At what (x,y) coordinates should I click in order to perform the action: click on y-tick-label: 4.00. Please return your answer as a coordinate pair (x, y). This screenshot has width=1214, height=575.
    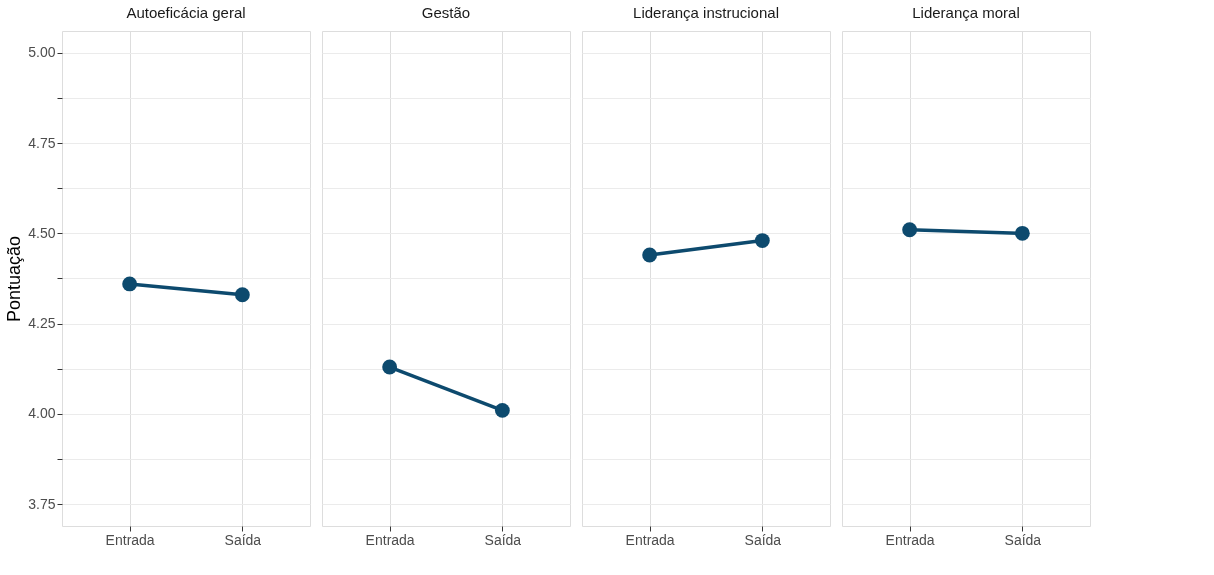
    Looking at the image, I should click on (42, 413).